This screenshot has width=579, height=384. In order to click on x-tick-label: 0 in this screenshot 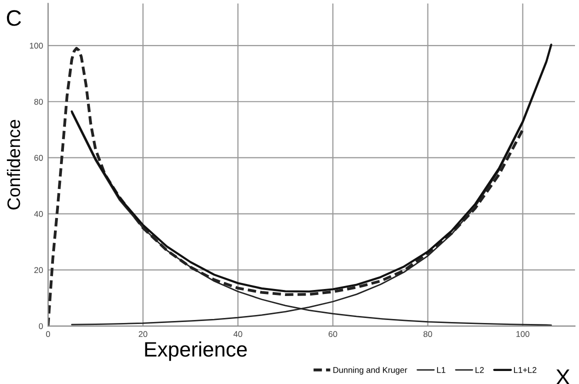, I will do `click(48, 334)`.